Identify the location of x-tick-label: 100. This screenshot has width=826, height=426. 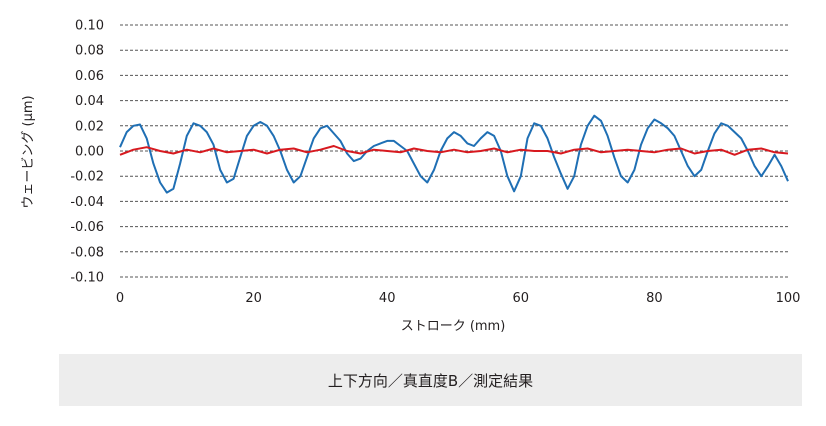
(788, 298).